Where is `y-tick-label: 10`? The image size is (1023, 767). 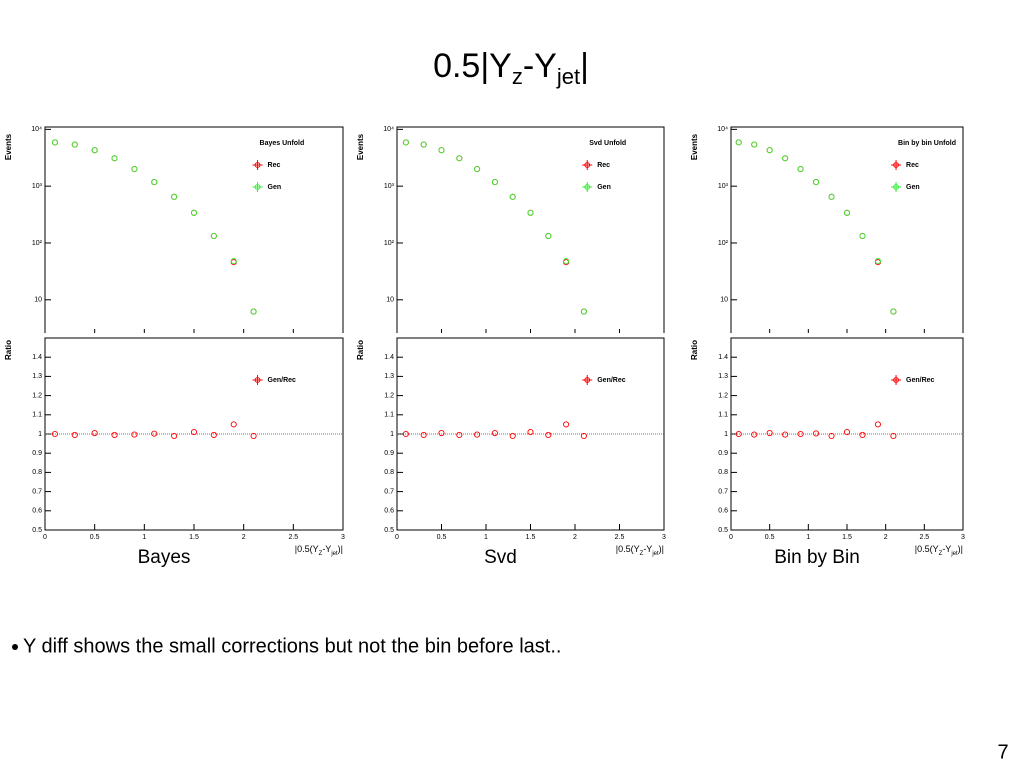 y-tick-label: 10 is located at coordinates (724, 300).